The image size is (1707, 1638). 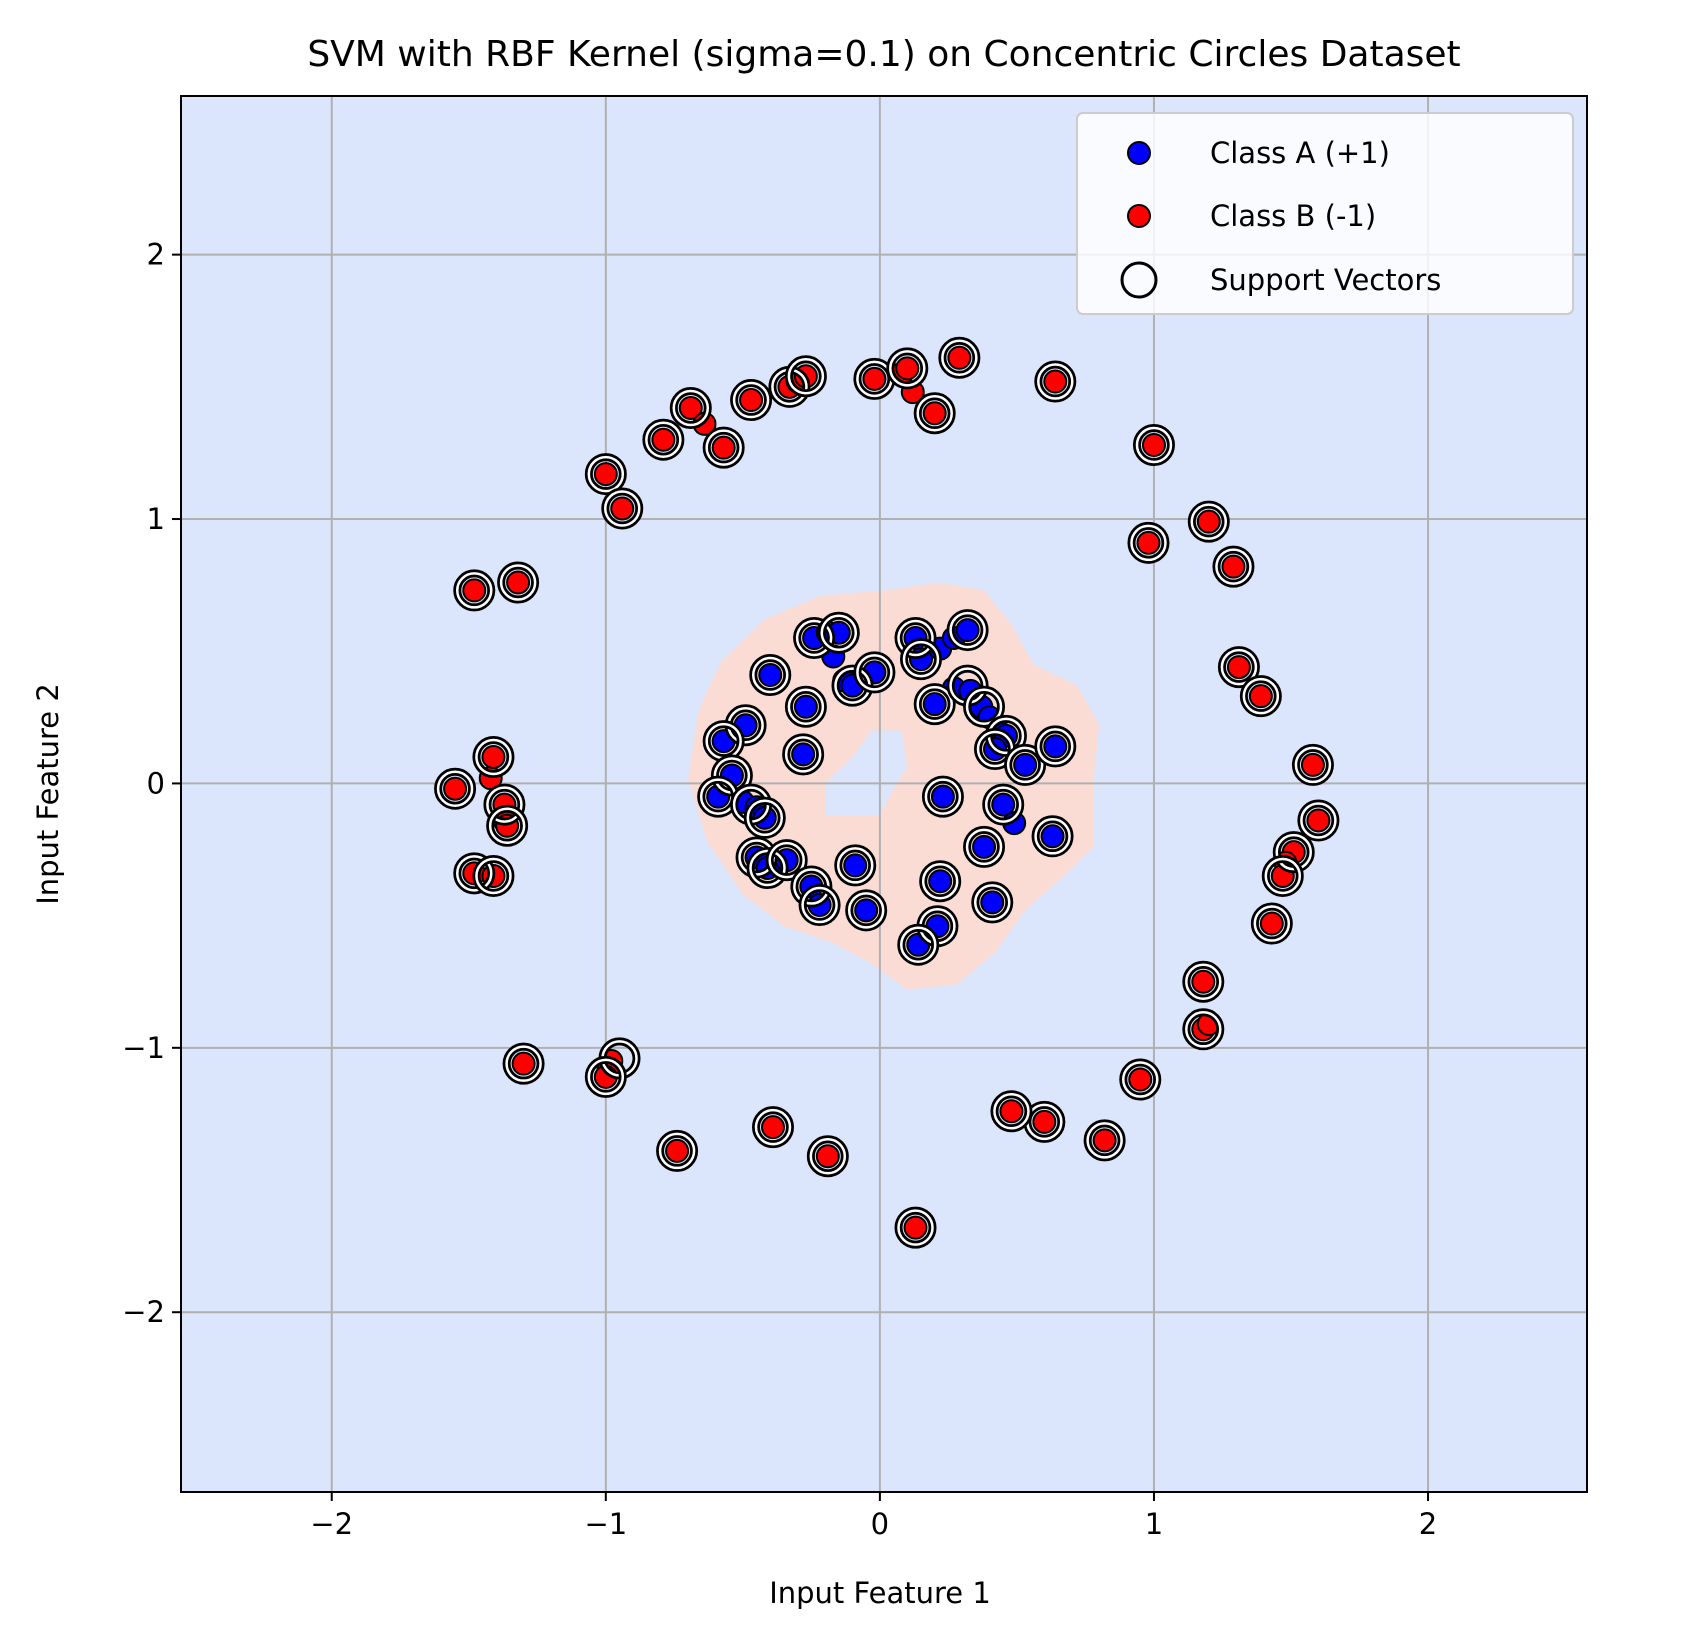 I want to click on legend-class-a-label: Class A (+1), so click(x=1300, y=153).